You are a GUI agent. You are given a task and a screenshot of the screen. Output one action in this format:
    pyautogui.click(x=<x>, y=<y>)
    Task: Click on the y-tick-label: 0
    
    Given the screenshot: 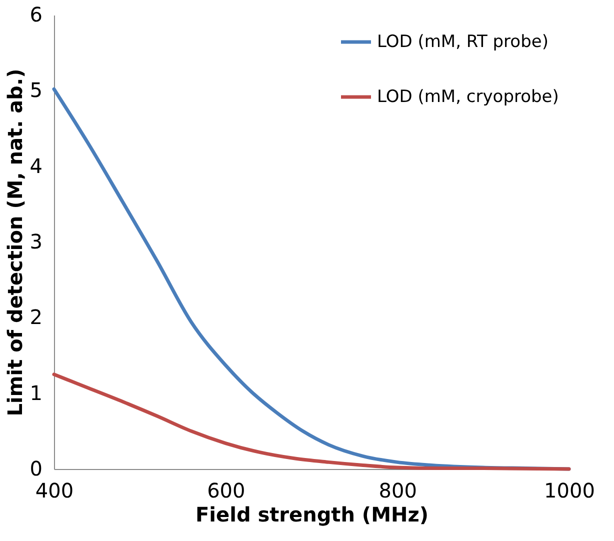 What is the action you would take?
    pyautogui.click(x=36, y=468)
    